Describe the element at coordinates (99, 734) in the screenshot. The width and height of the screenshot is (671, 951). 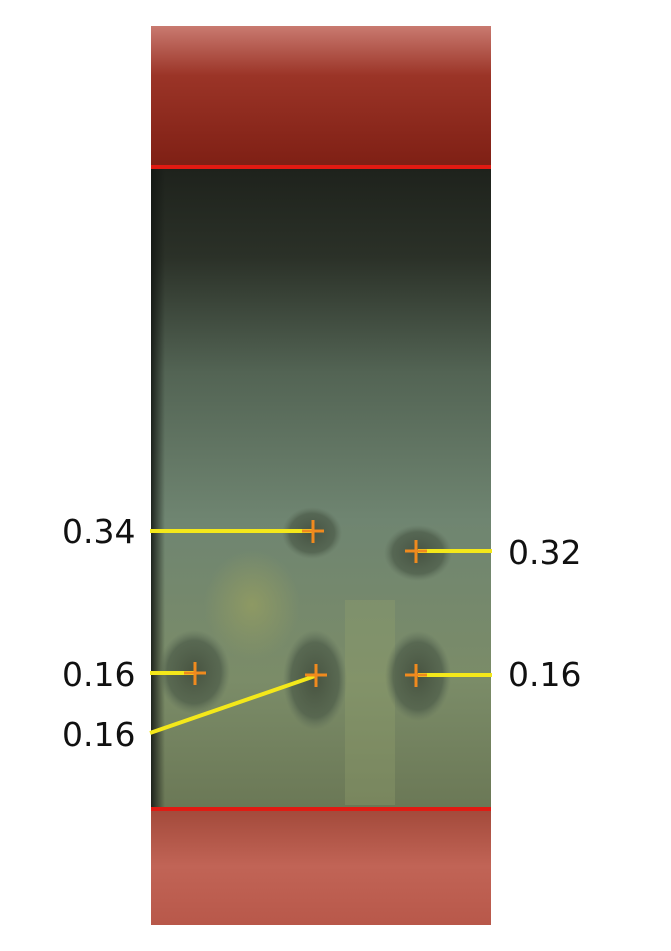
I see `rf-label-lower-middle: 0.16` at that location.